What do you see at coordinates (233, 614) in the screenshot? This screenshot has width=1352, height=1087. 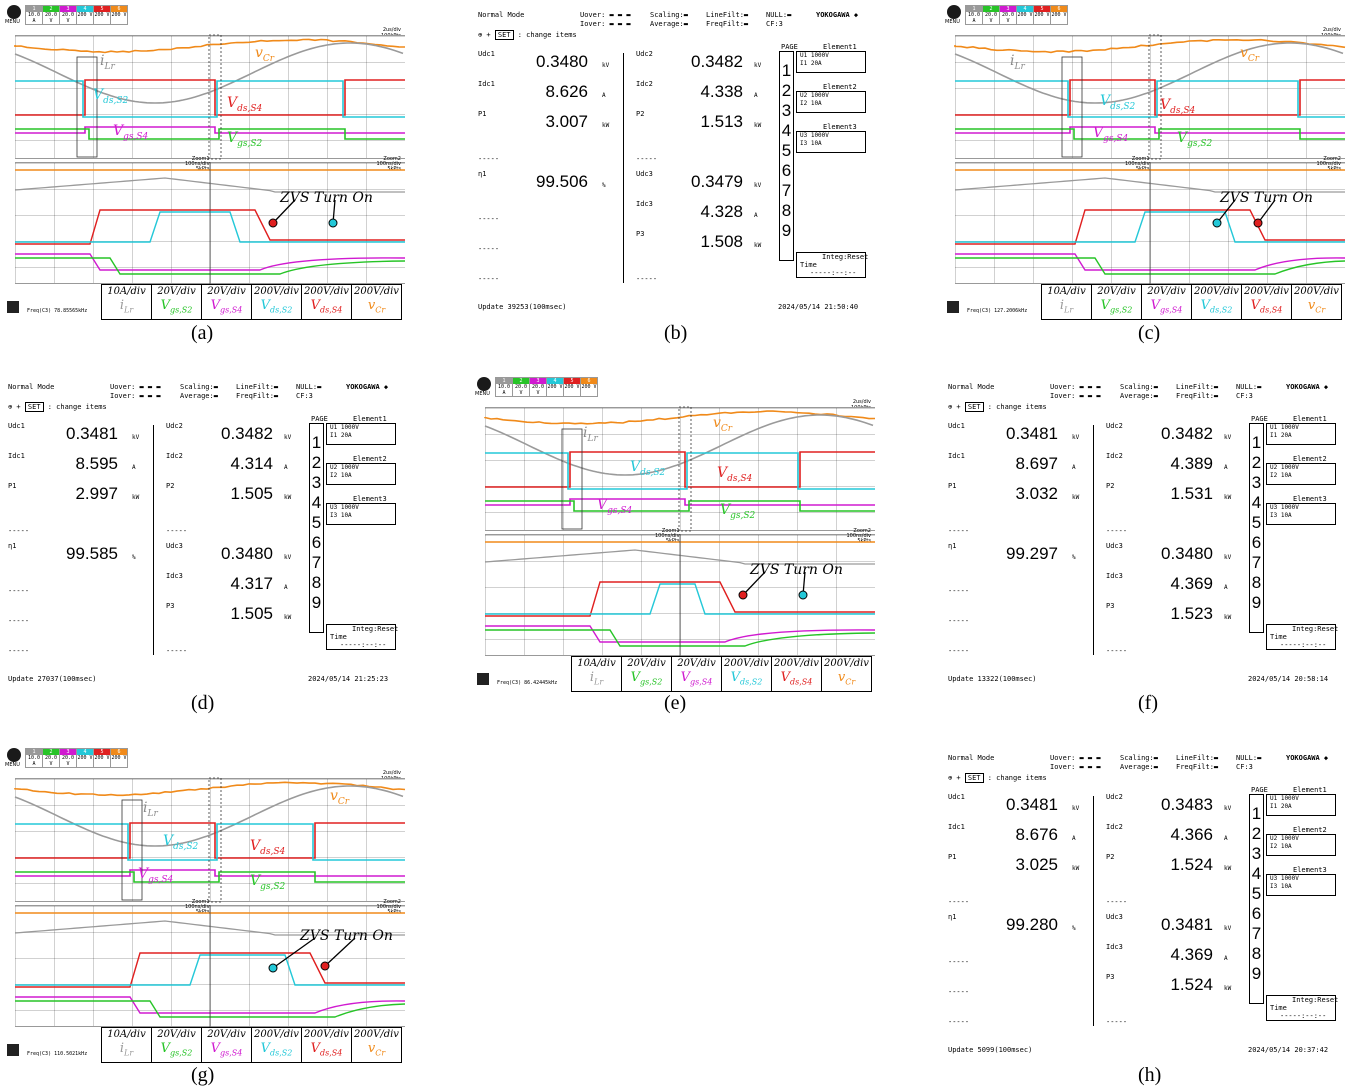 I see `value-p3: 1.505` at bounding box center [233, 614].